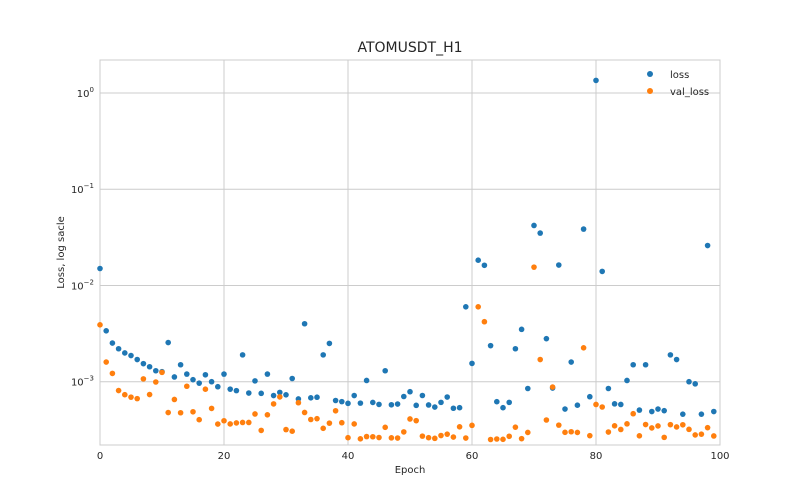 This screenshot has width=800, height=500. What do you see at coordinates (82, 189) in the screenshot?
I see `y-tick-label: 10⁻¹` at bounding box center [82, 189].